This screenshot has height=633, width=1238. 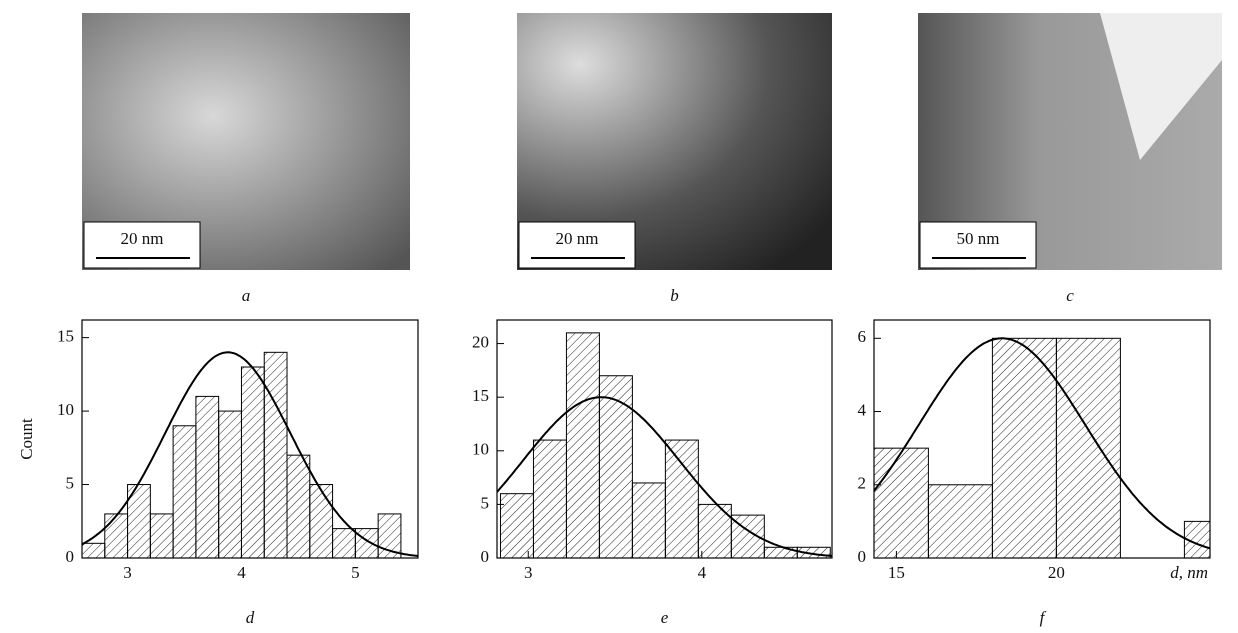 I want to click on panel-caption: e, so click(x=665, y=617).